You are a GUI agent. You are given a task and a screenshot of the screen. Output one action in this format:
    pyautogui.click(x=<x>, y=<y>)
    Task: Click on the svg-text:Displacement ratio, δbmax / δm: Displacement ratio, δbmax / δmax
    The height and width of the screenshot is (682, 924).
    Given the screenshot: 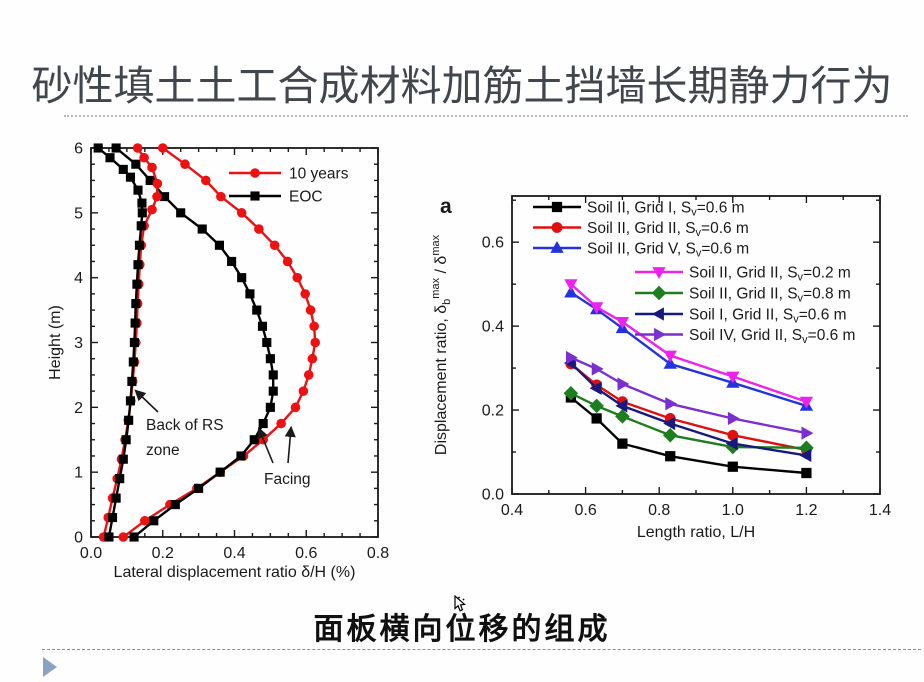 What is the action you would take?
    pyautogui.click(x=441, y=344)
    